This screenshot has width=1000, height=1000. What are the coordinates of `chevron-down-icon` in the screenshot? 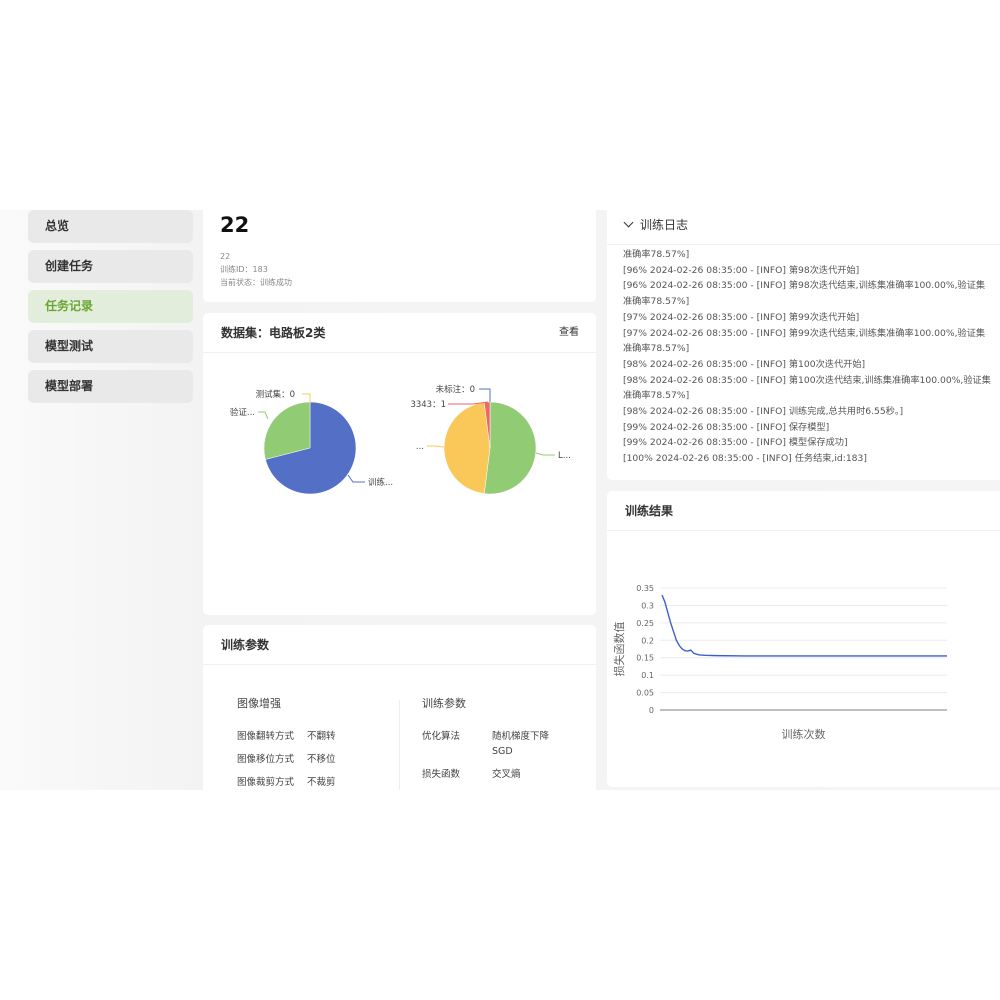 It's located at (628, 222).